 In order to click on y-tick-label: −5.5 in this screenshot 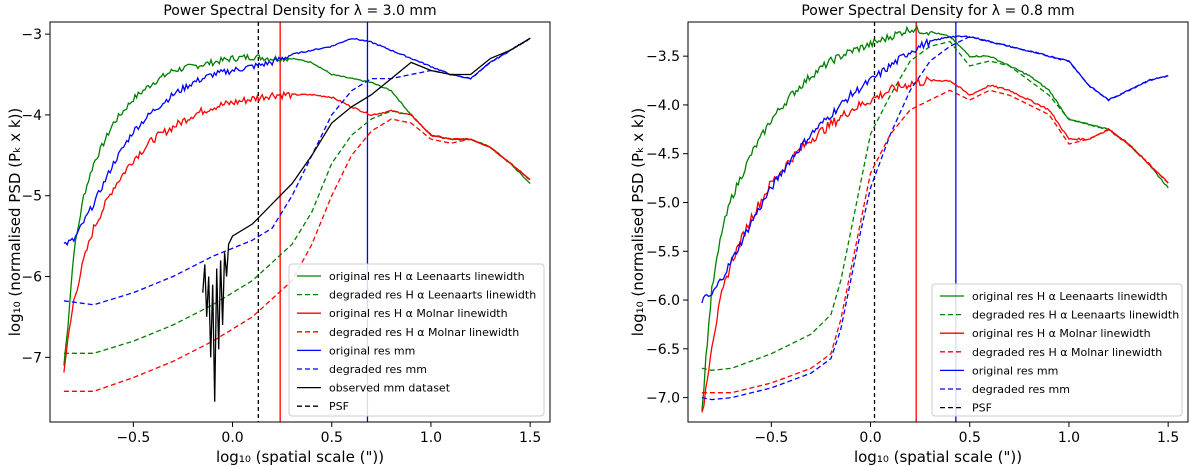, I will do `click(663, 252)`.